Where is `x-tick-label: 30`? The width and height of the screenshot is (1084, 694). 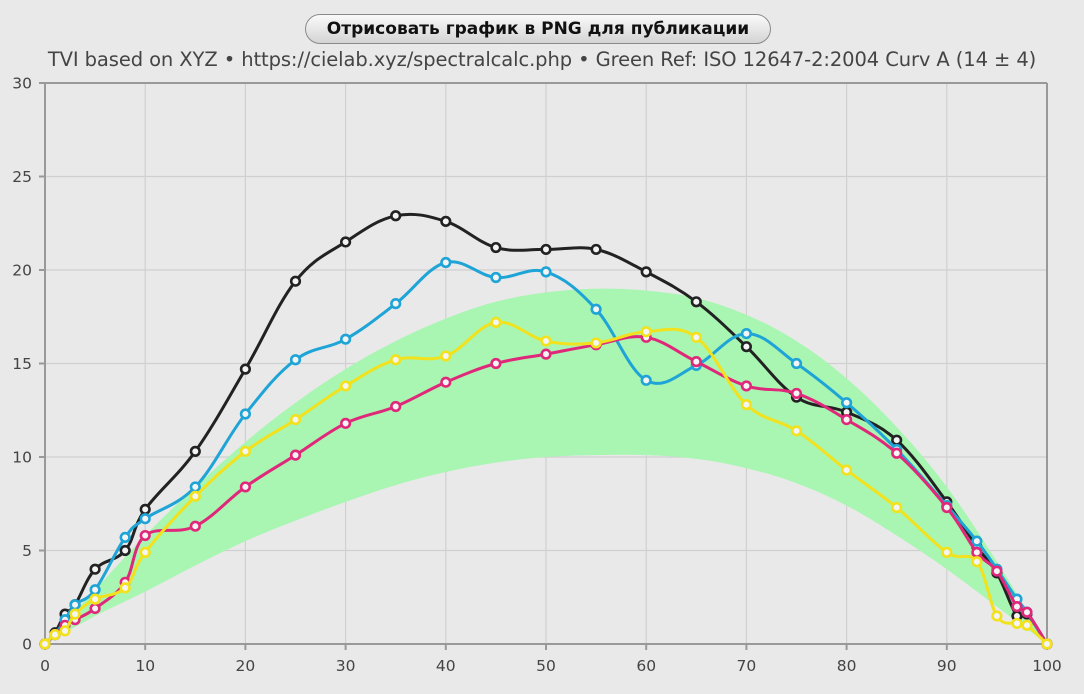 x-tick-label: 30 is located at coordinates (346, 666).